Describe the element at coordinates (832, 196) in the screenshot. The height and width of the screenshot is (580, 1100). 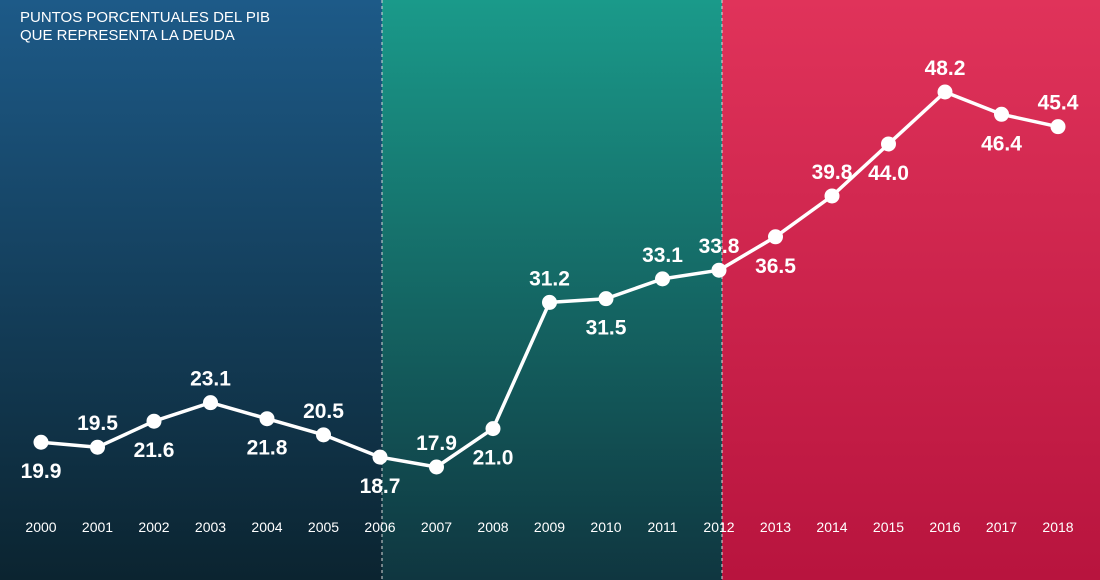
I see `data-point-2014` at that location.